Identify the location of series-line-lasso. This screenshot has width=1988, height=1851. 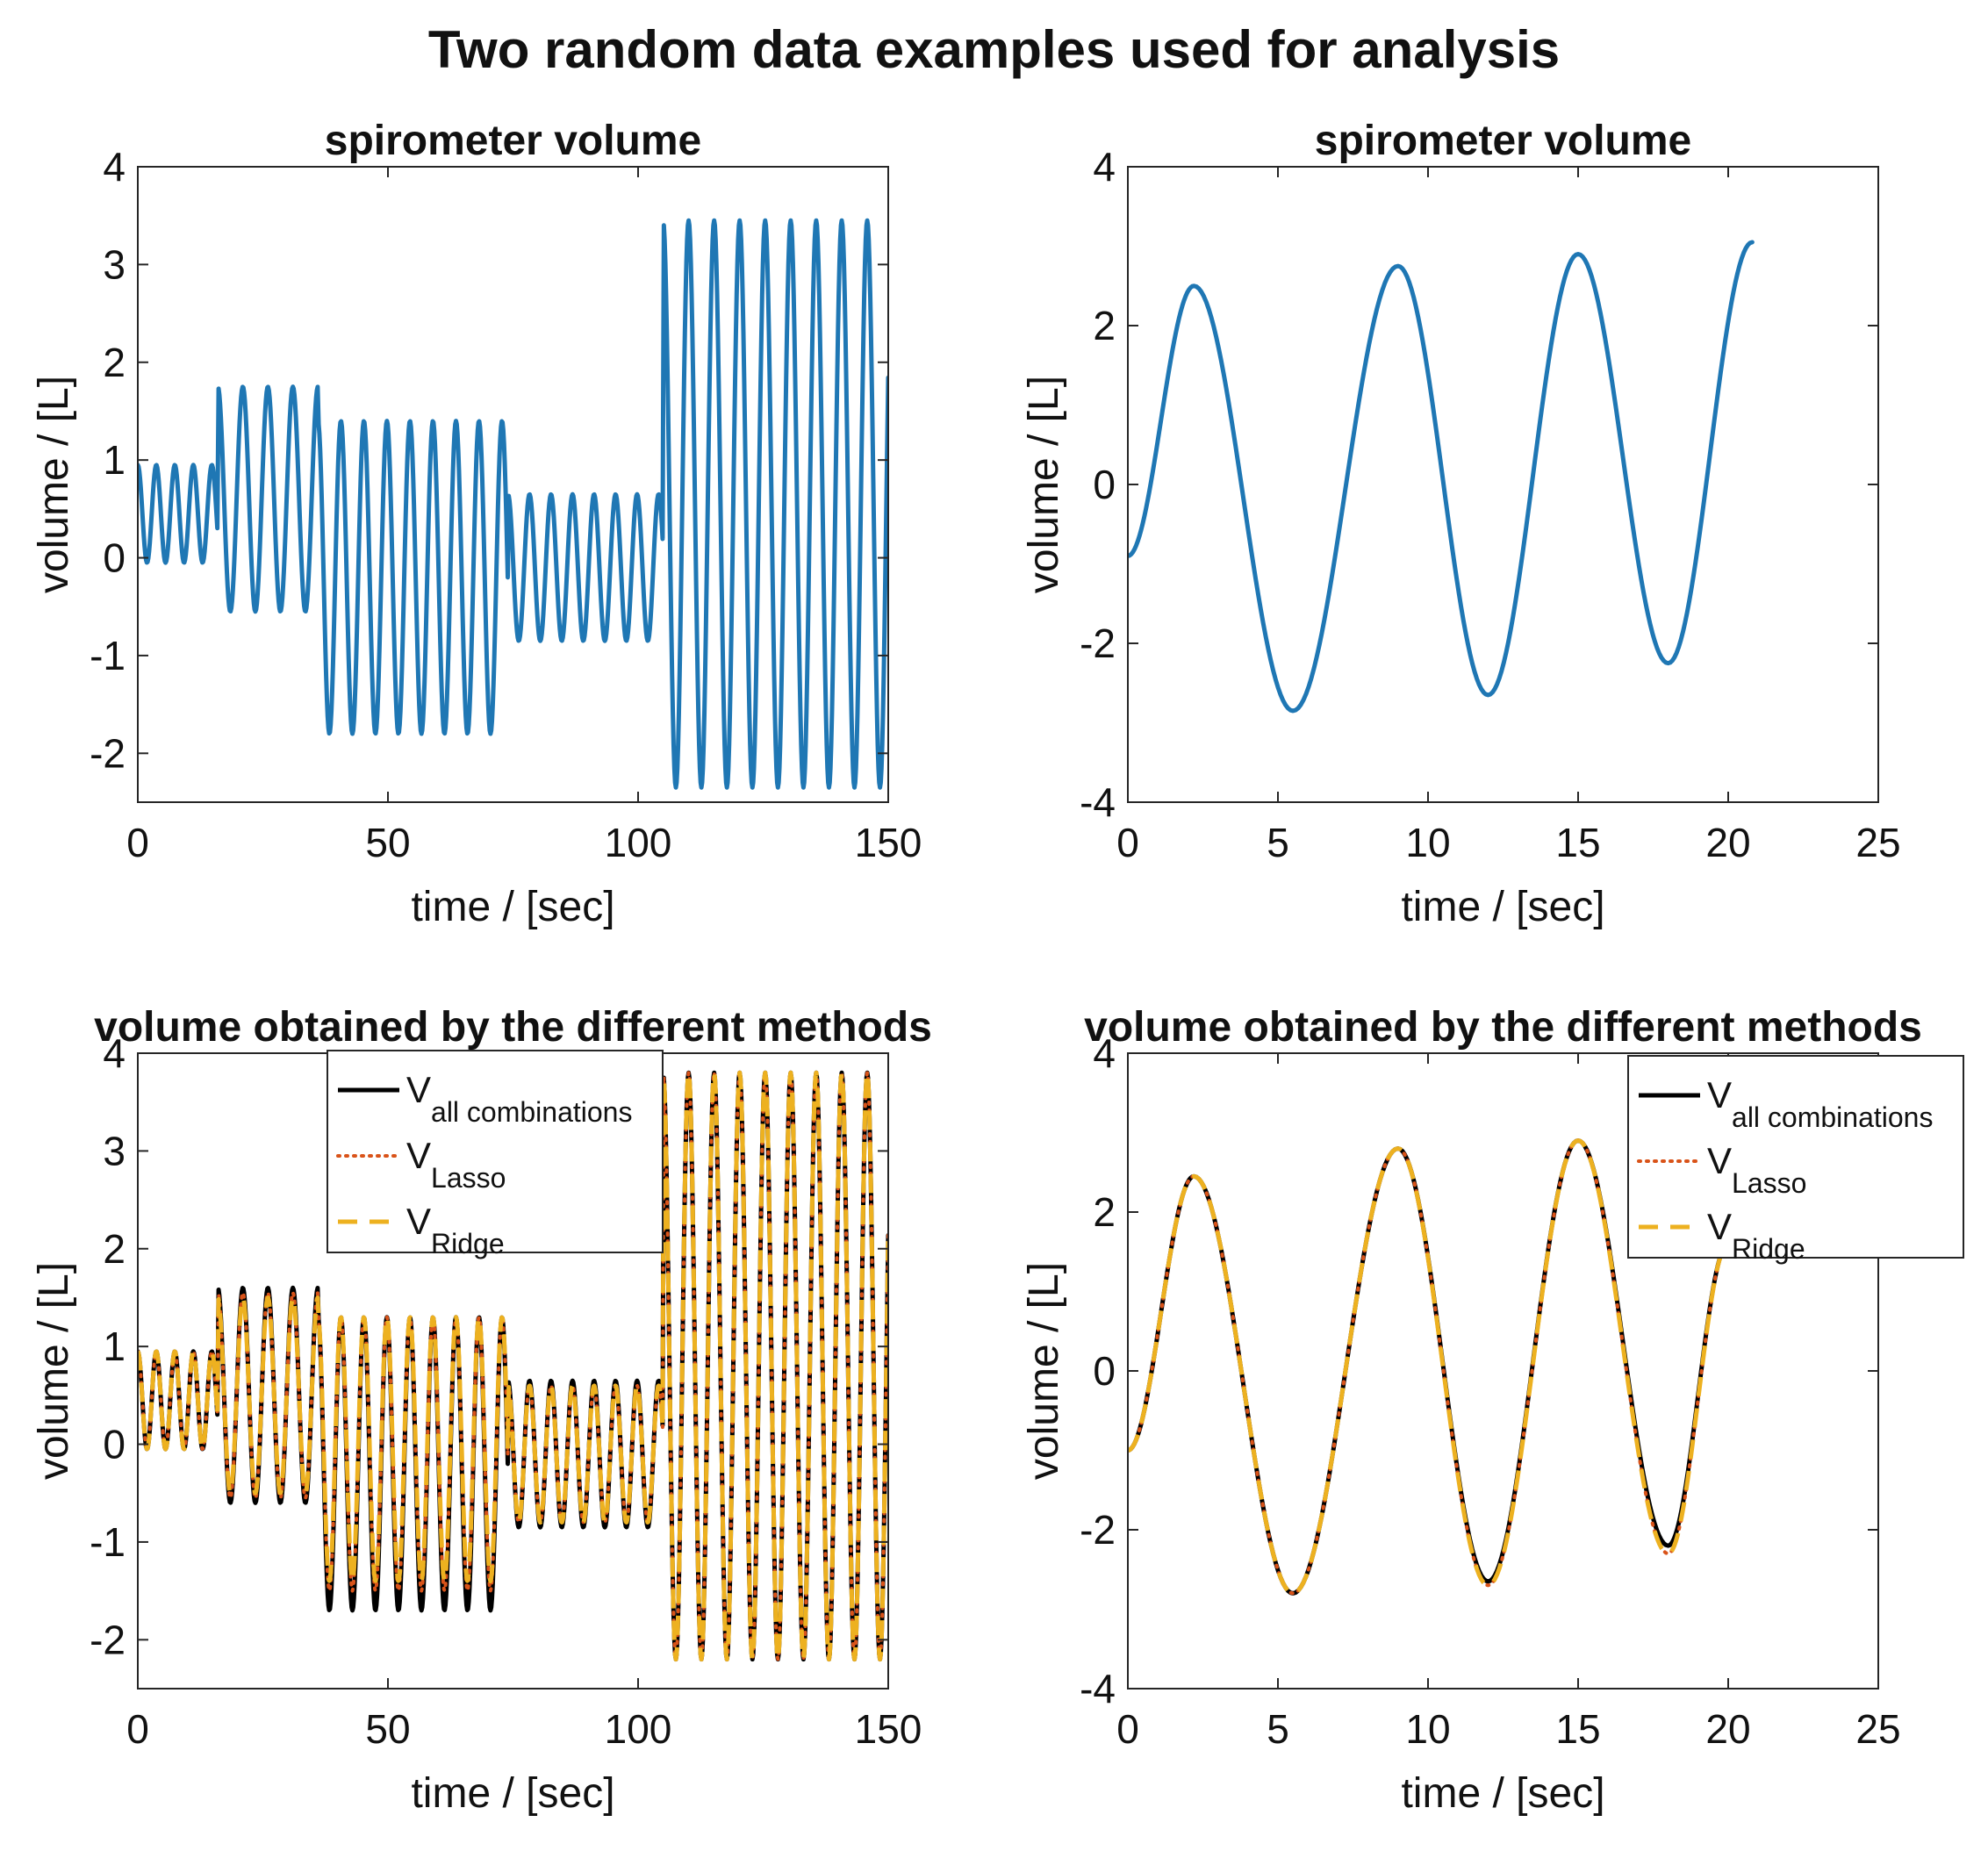
(1429, 1367).